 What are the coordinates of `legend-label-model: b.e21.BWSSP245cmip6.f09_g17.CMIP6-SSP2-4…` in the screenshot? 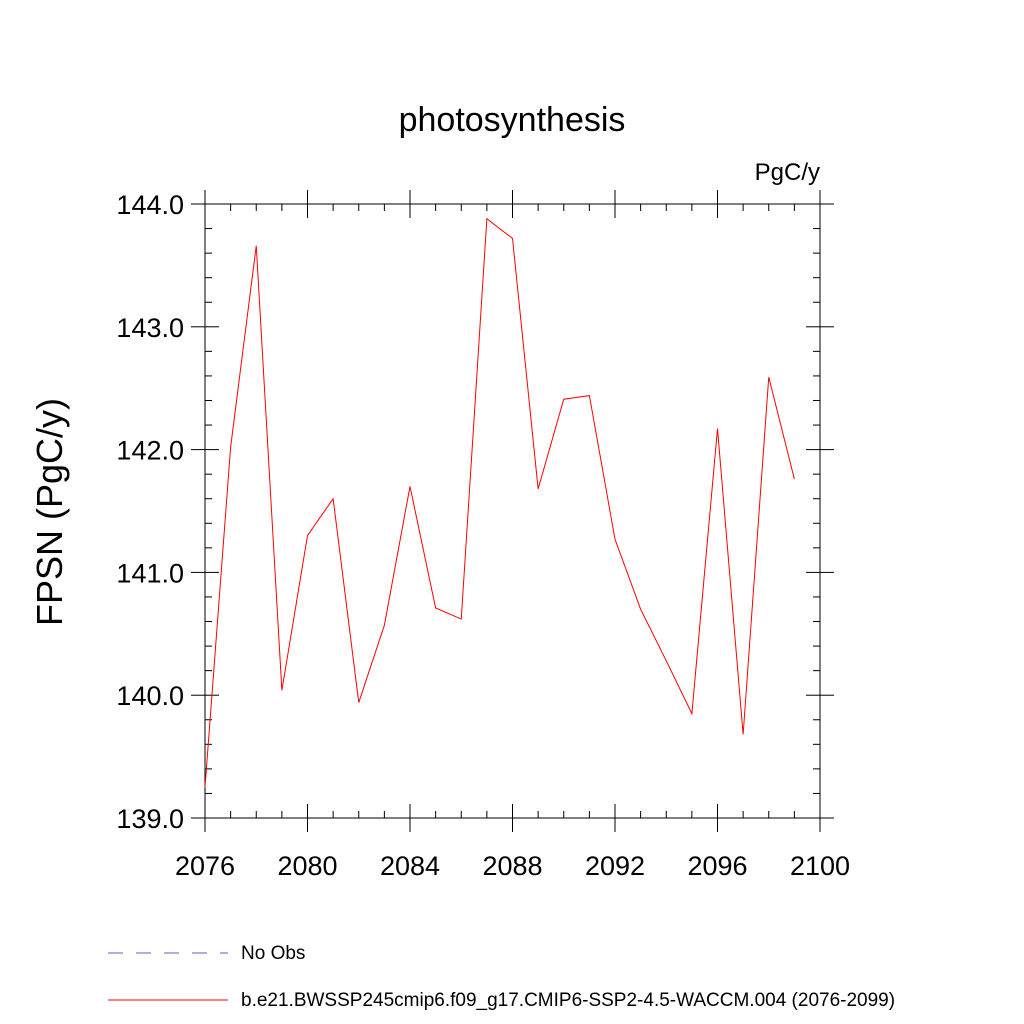 It's located at (568, 1000).